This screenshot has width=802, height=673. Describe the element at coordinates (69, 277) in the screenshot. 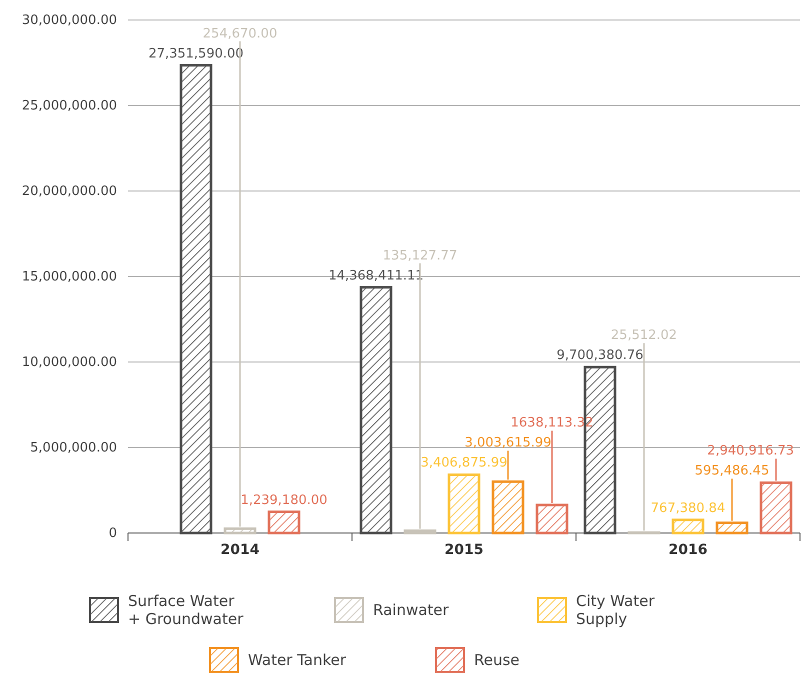

I see `y-tick-label: 15,000,000.00` at that location.